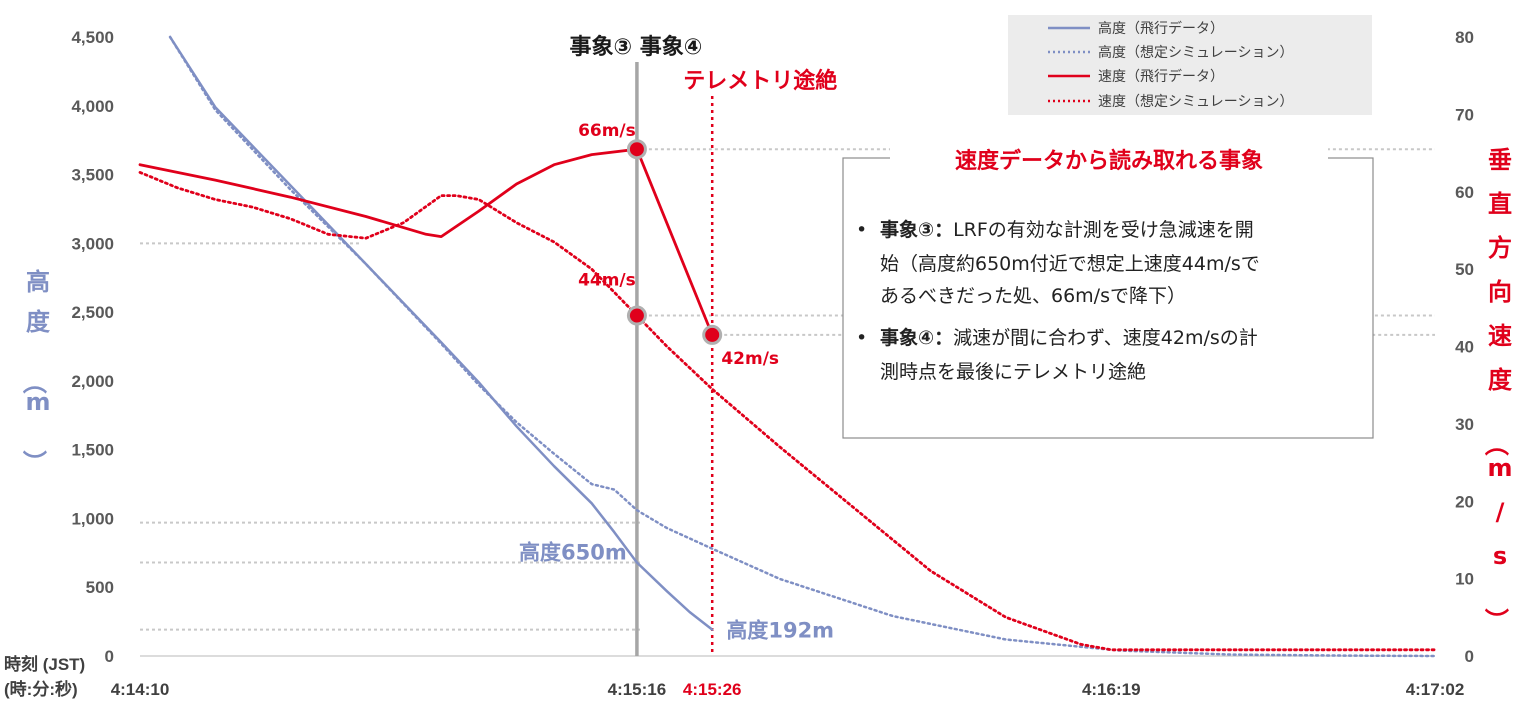  I want to click on x-ticks: 4:14:10 4:15:16 4:15:26 4:16:19 4:17:02, so click(788, 689).